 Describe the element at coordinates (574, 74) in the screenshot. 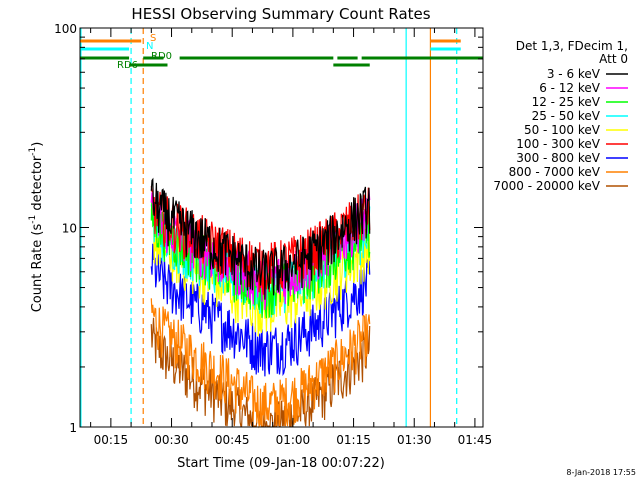

I see `legend-label: 3 - 6 keV` at that location.